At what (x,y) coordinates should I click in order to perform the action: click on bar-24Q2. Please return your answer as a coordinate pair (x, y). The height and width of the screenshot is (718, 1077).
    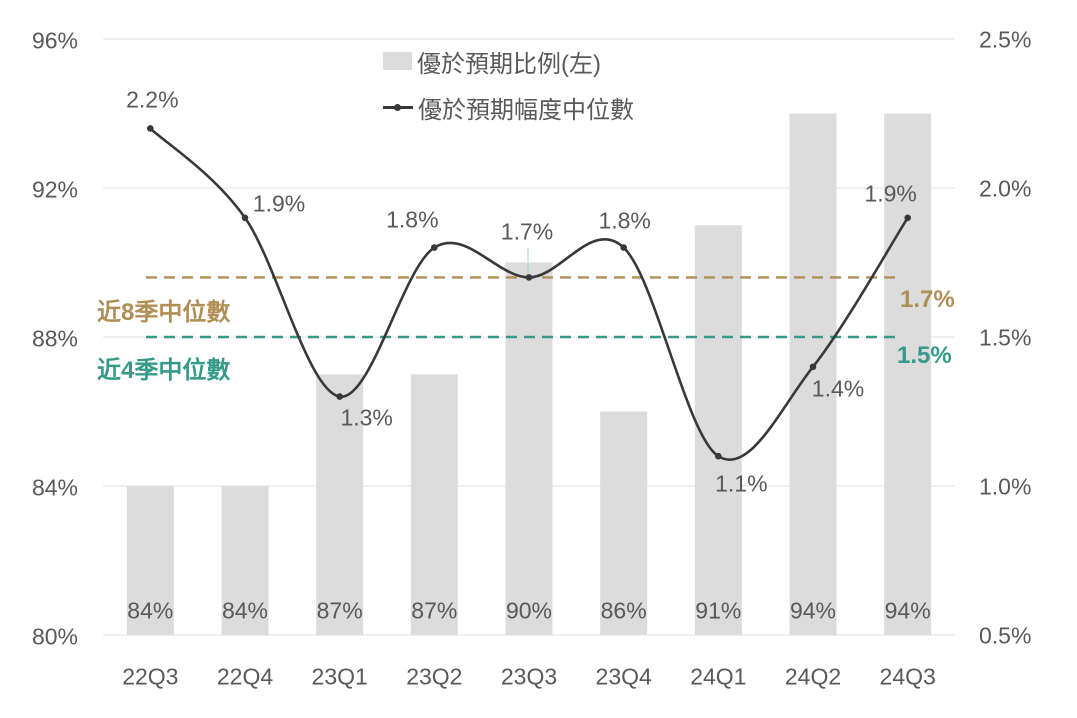
    Looking at the image, I should click on (813, 374).